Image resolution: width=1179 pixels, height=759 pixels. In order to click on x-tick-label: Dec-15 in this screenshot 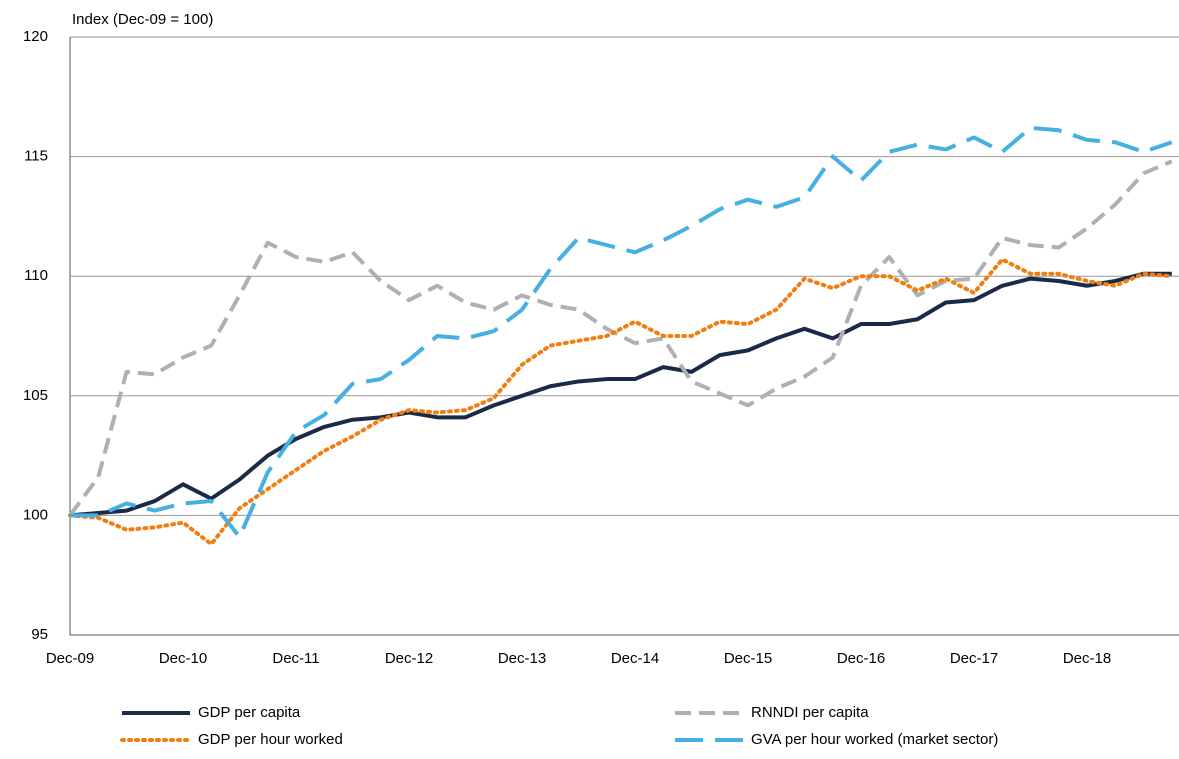, I will do `click(748, 658)`.